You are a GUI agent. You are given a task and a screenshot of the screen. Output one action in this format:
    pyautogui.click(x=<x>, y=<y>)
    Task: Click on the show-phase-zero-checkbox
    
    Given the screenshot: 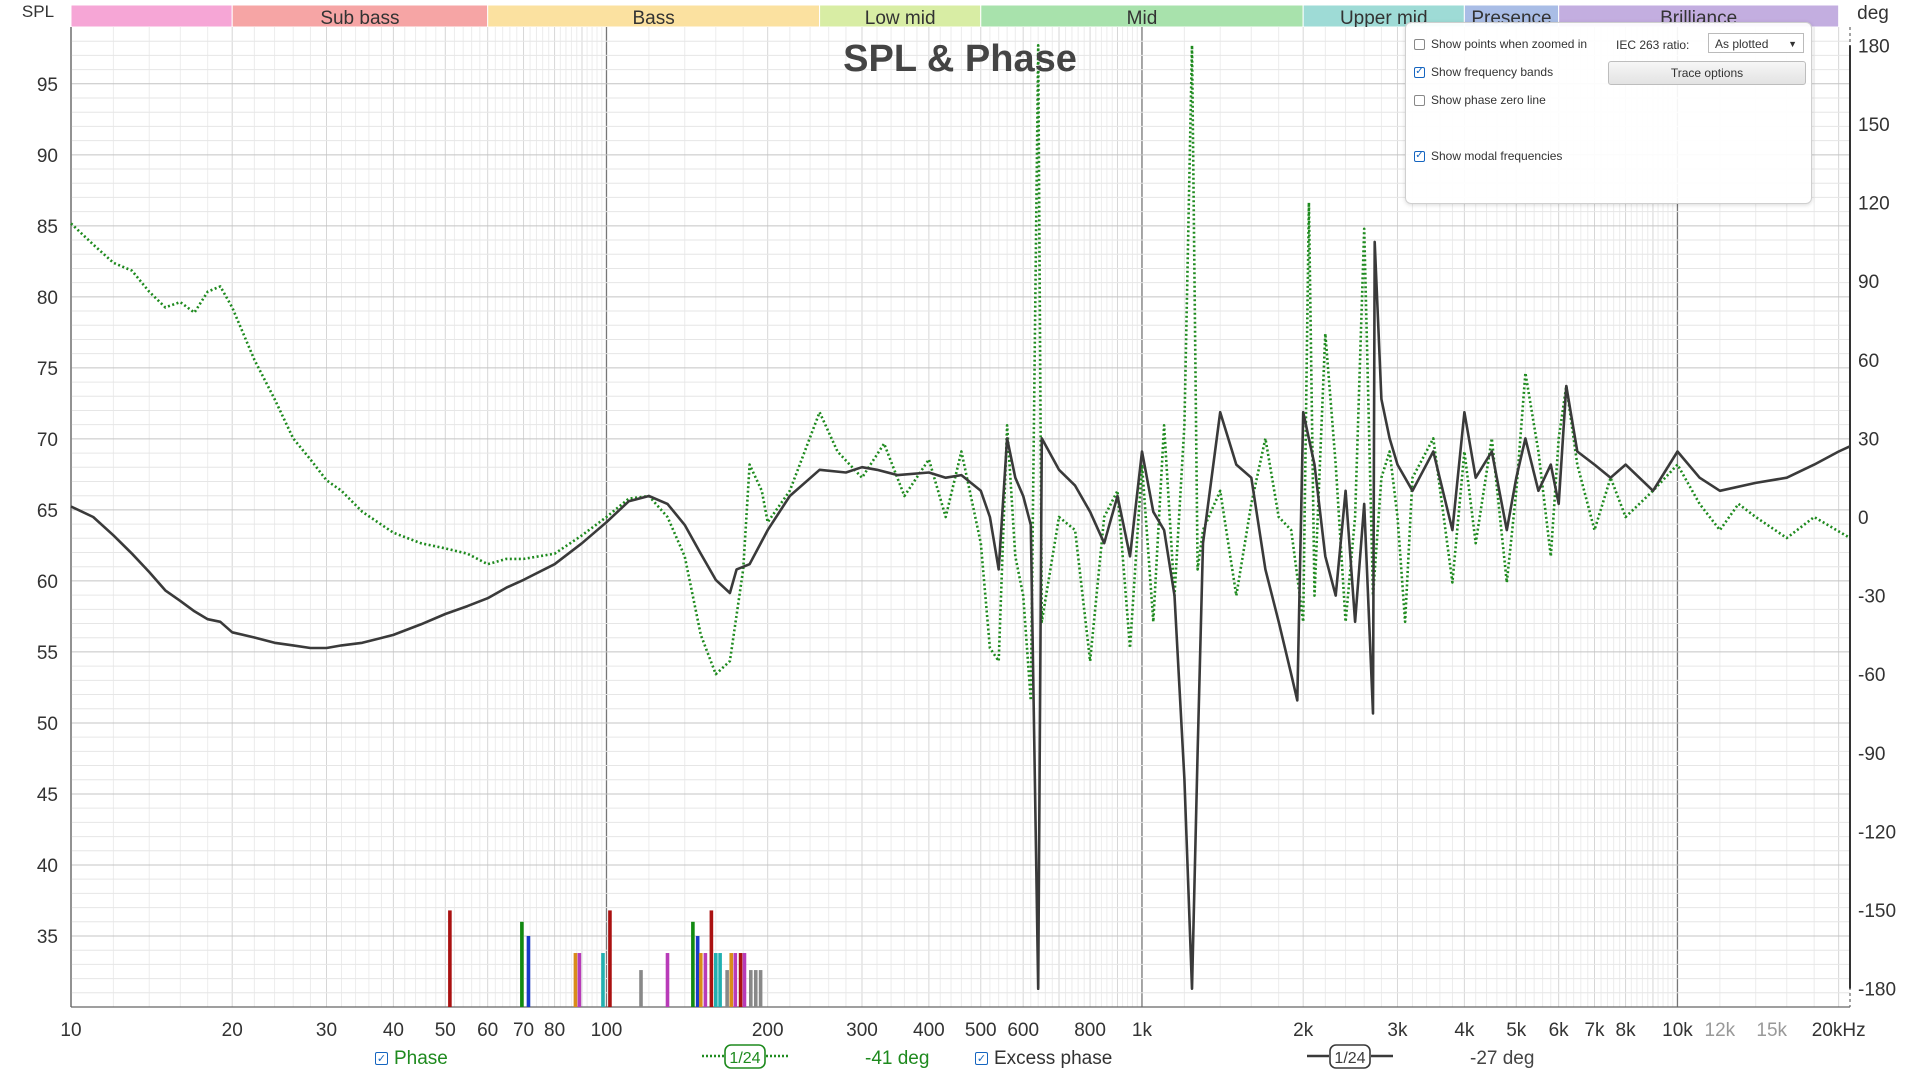 What is the action you would take?
    pyautogui.click(x=1419, y=100)
    